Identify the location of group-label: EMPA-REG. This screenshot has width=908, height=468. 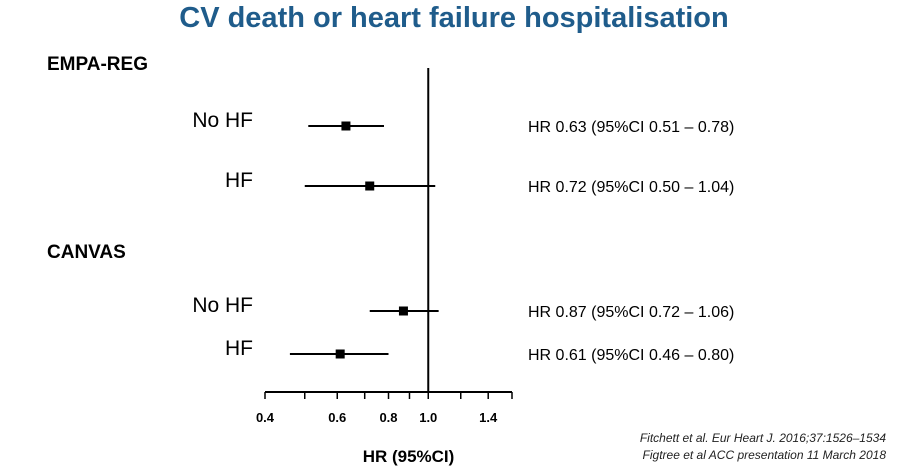
(97, 64).